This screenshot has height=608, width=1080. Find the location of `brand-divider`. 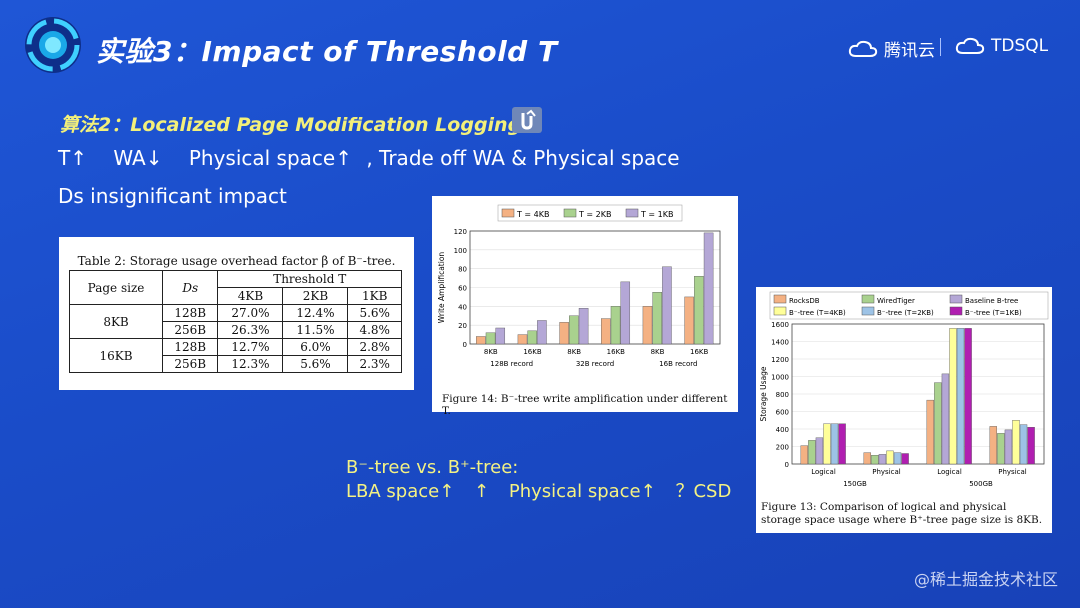

brand-divider is located at coordinates (940, 47).